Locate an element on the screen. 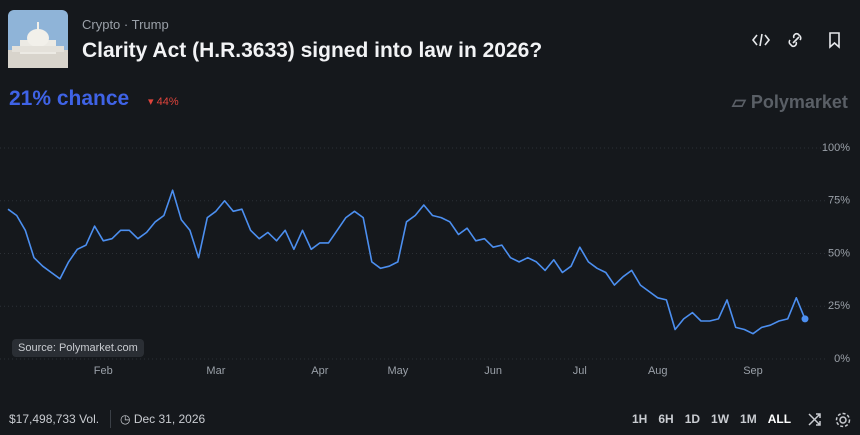  market-image is located at coordinates (38, 39).